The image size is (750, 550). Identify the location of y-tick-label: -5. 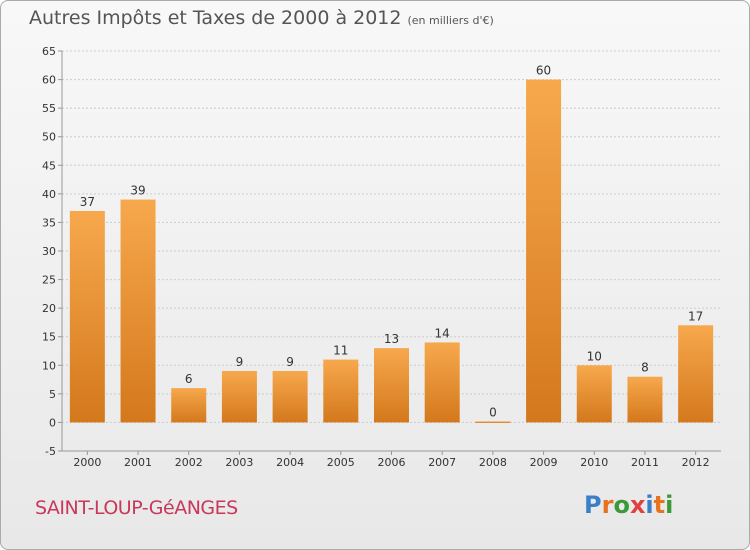
(50, 451).